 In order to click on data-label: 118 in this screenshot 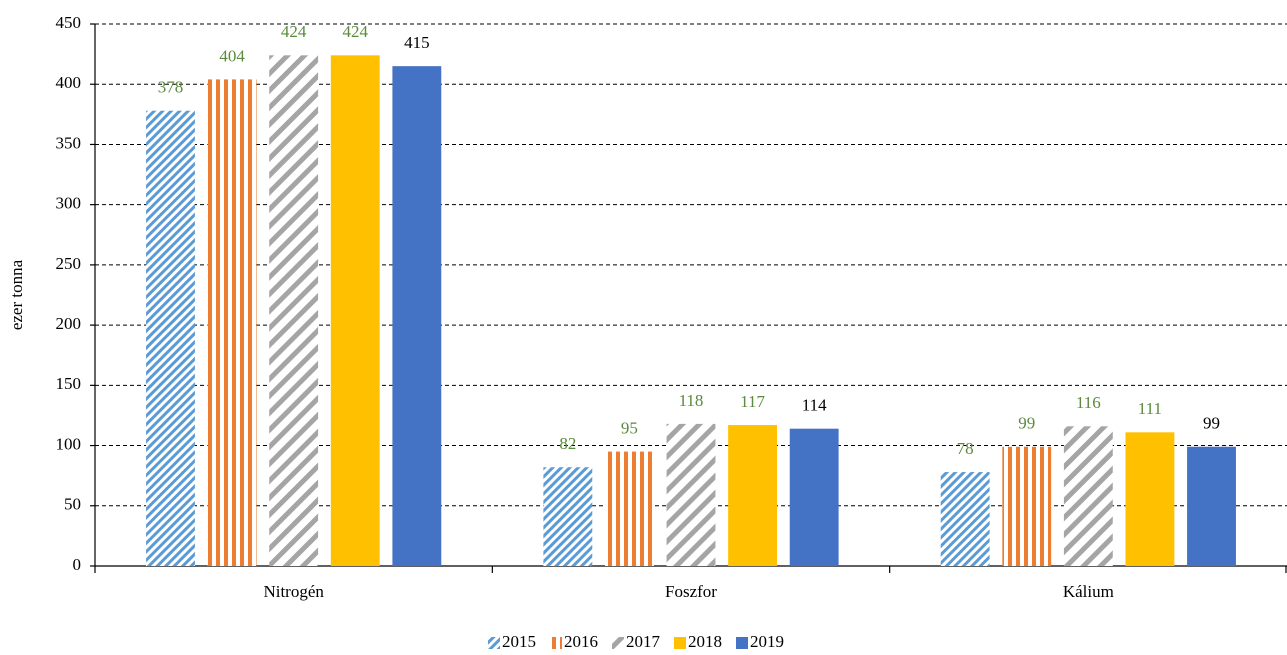, I will do `click(691, 400)`.